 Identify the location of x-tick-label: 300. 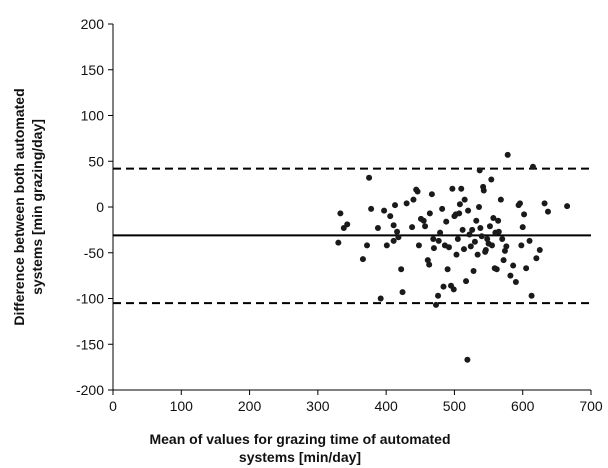
(318, 406).